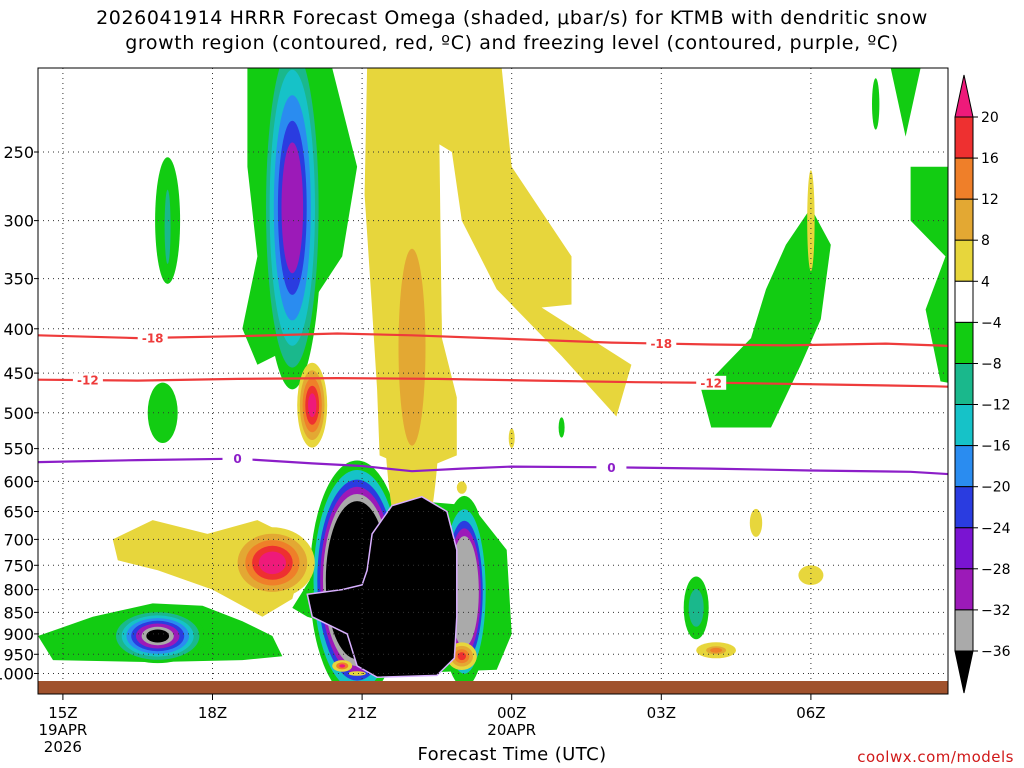 This screenshot has width=1024, height=768. What do you see at coordinates (982, 384) in the screenshot?
I see `colorbar: 20 16 12 8 4 −4 −8 −12 −16 −20 −24 −28 −32 −36` at bounding box center [982, 384].